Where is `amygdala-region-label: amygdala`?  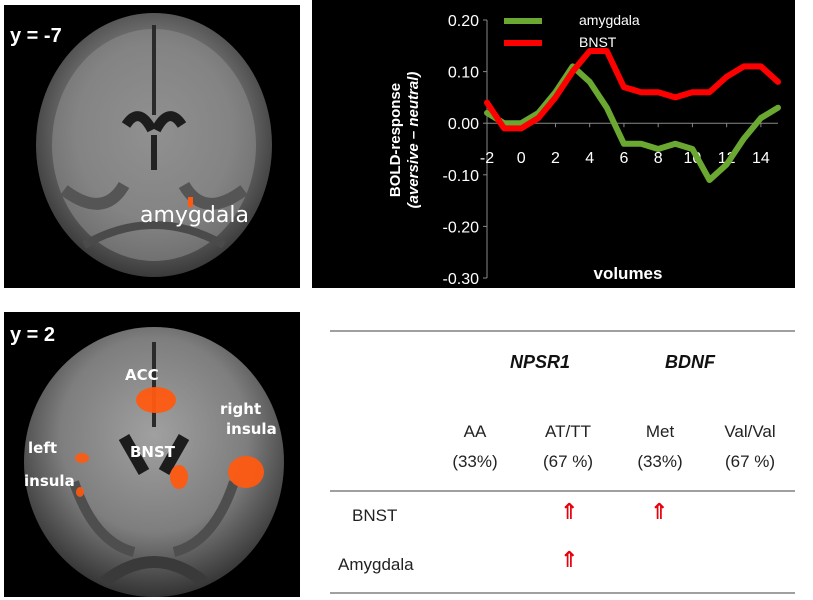 amygdala-region-label: amygdala is located at coordinates (194, 215).